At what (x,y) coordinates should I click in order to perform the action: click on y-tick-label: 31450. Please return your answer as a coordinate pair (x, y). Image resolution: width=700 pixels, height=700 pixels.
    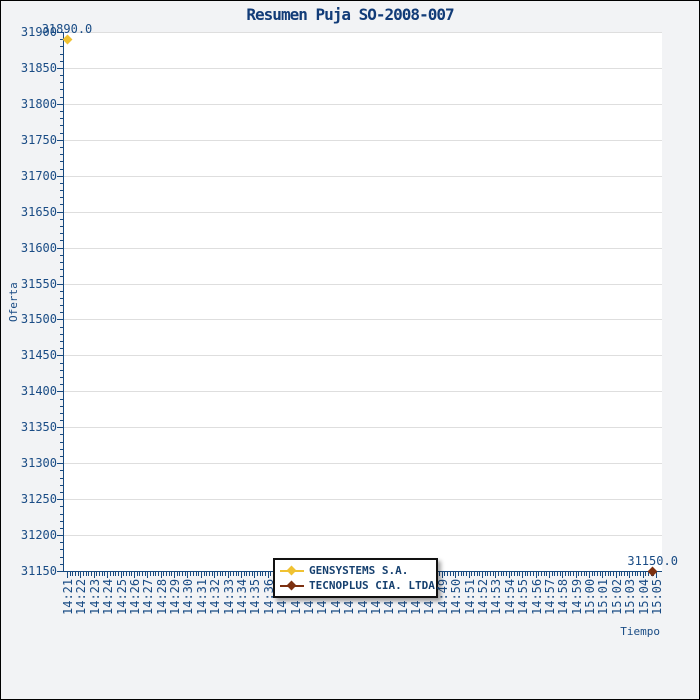
    Looking at the image, I should click on (38, 355).